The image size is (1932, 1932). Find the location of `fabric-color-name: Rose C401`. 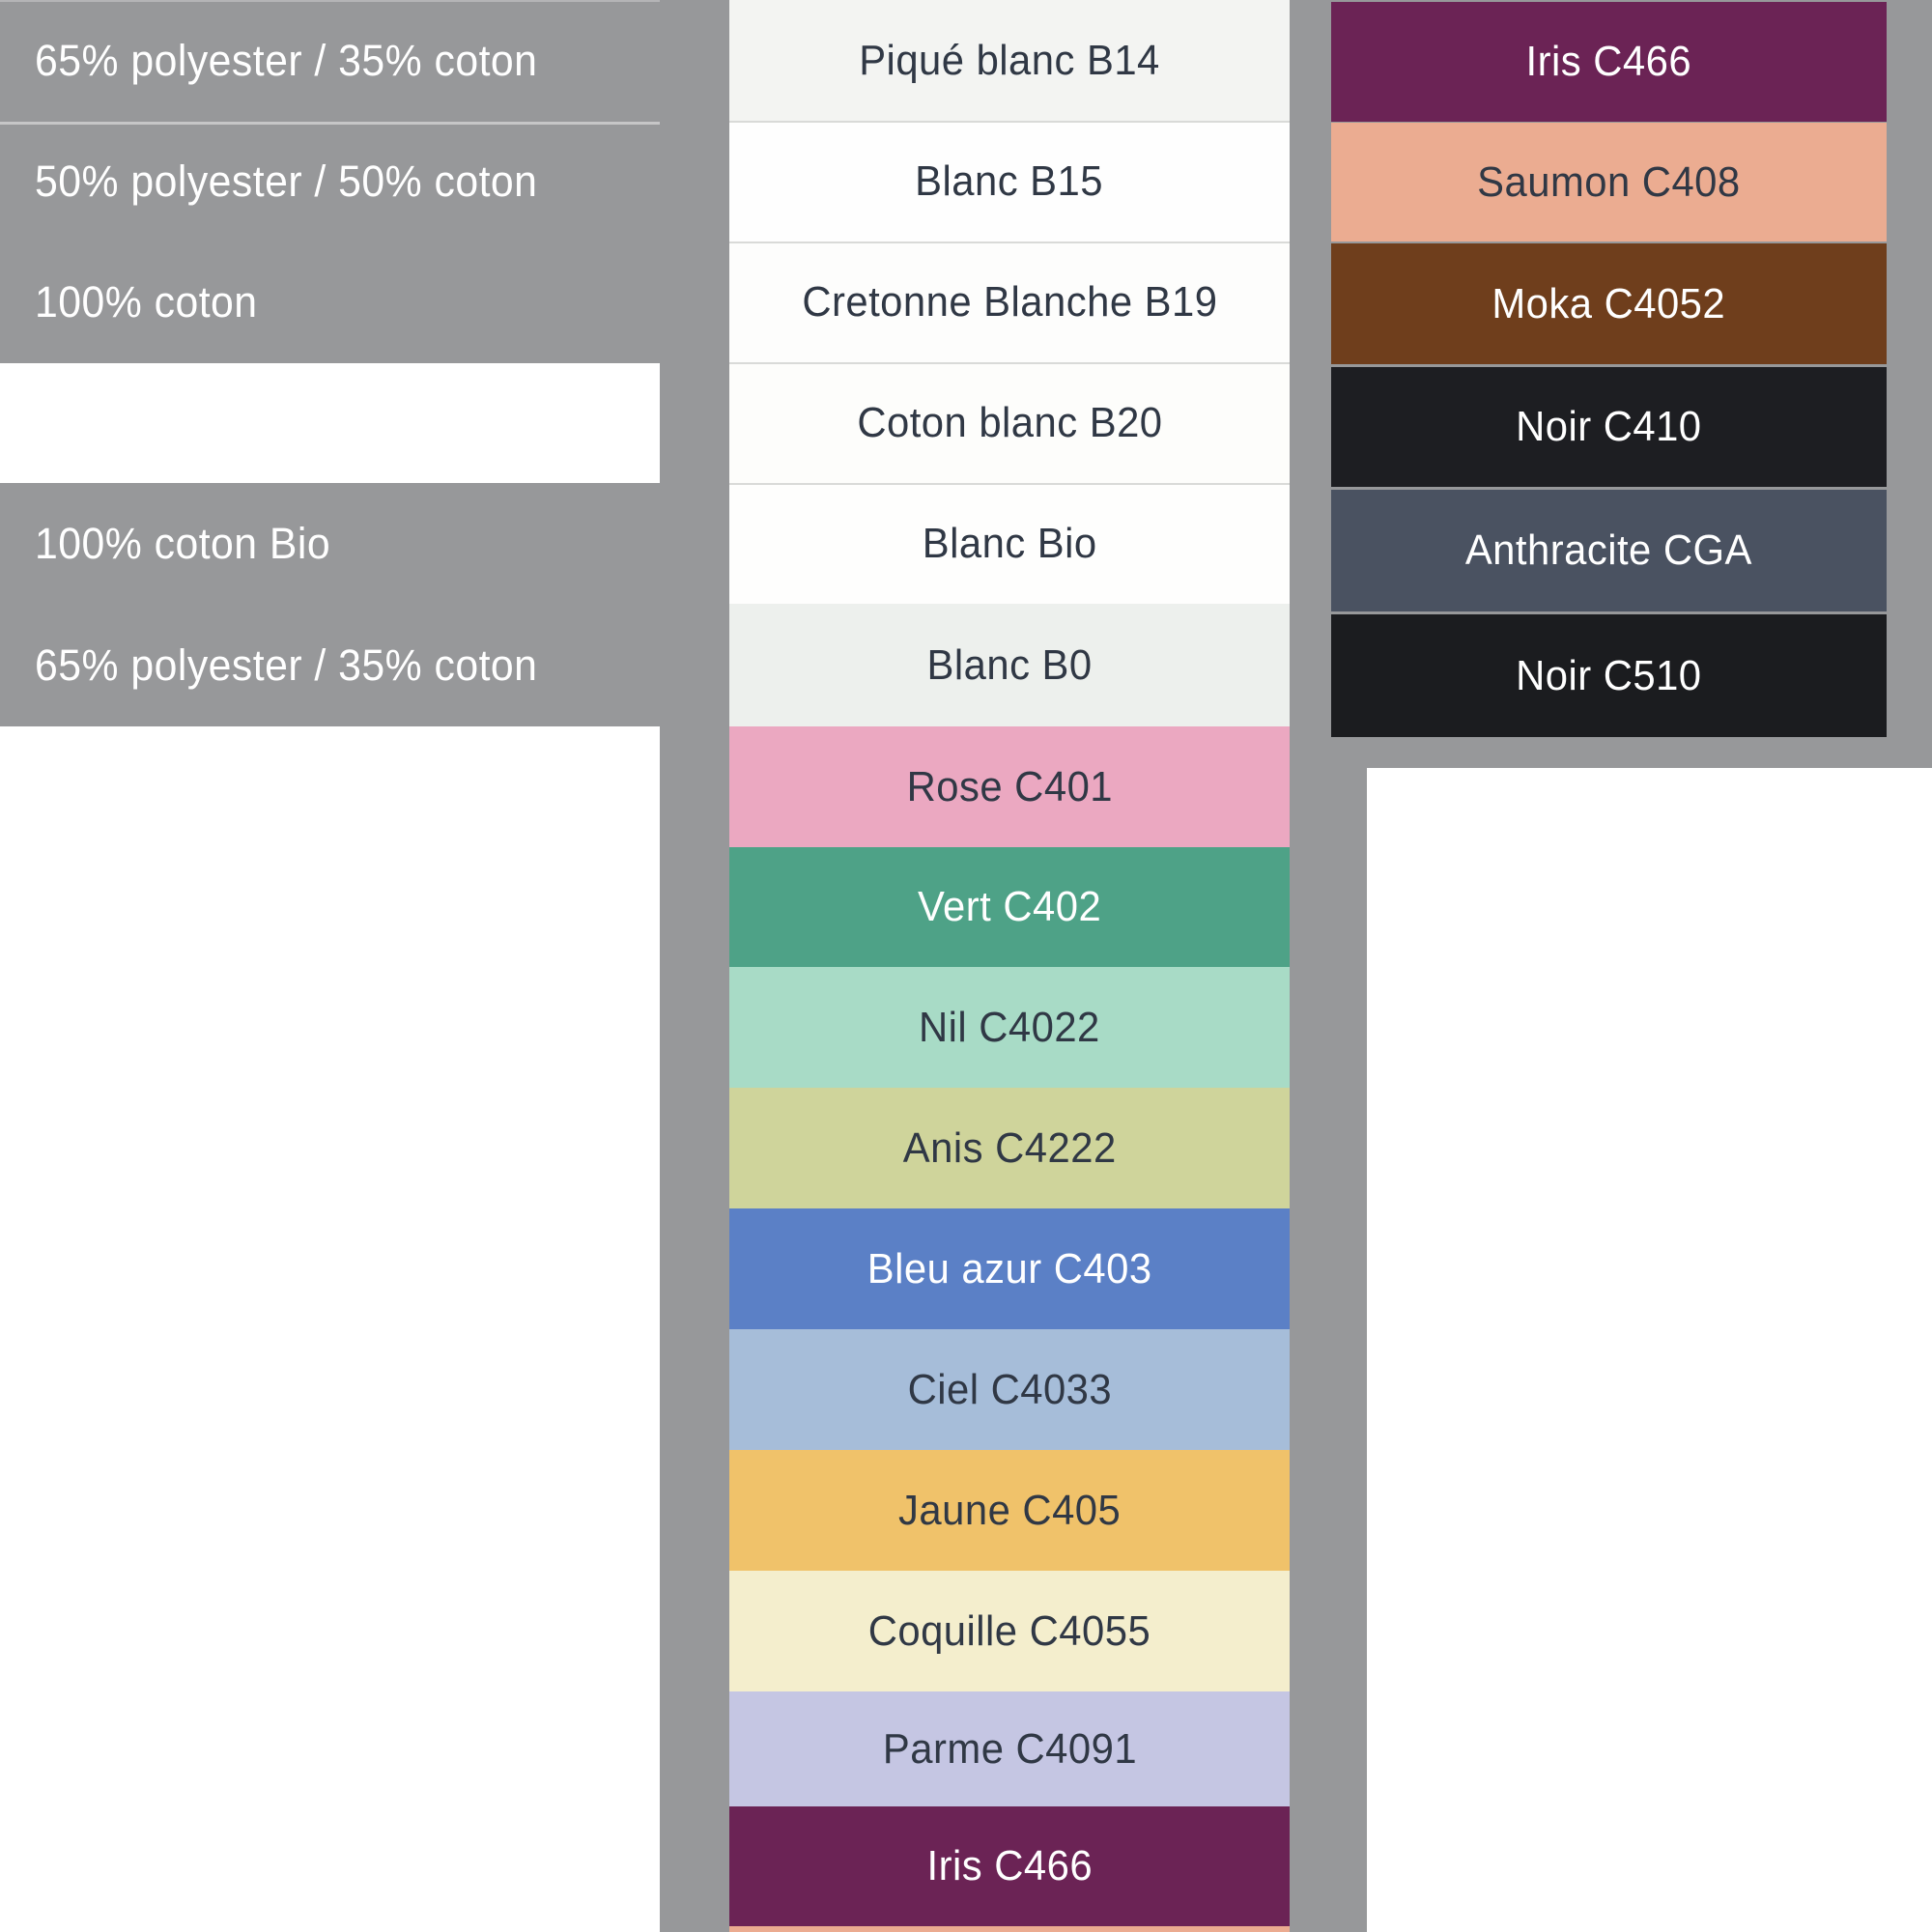

fabric-color-name: Rose C401 is located at coordinates (1009, 786).